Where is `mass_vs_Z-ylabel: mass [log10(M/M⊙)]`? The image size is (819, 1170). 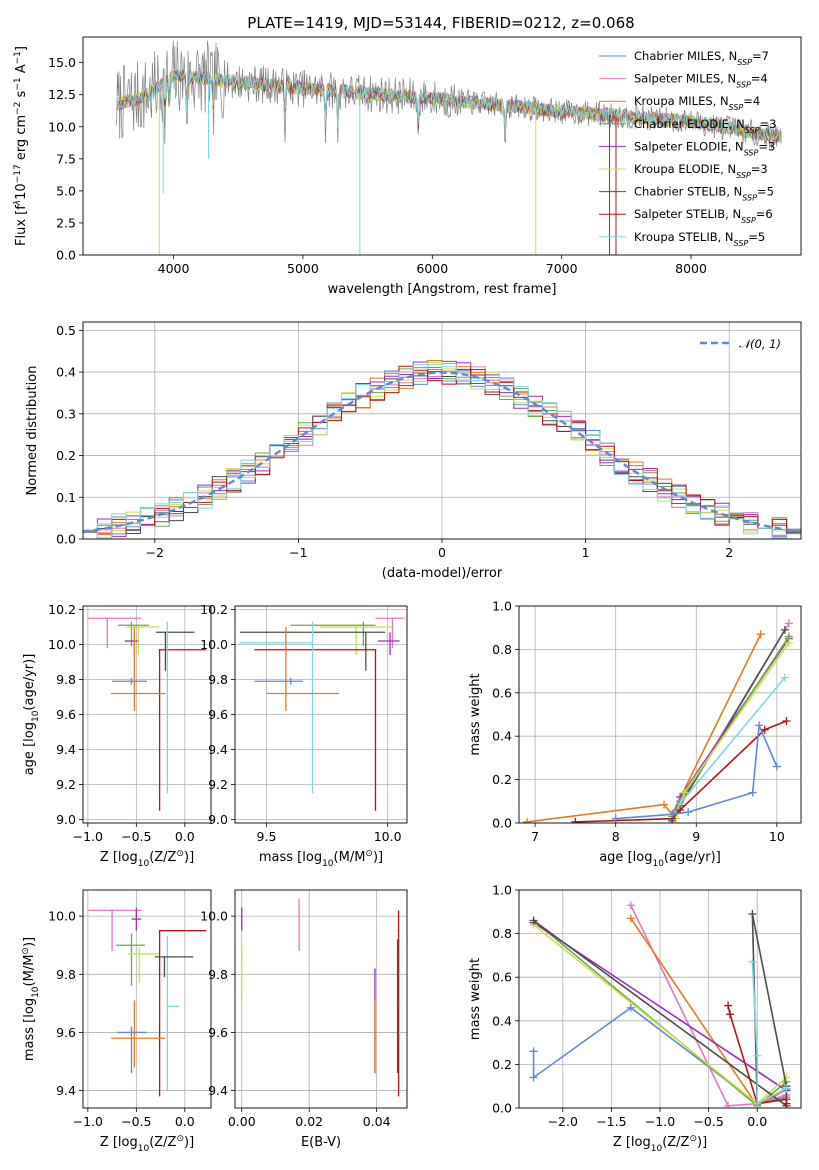
mass_vs_Z-ylabel: mass [log10(M/M⊙)] is located at coordinates (31, 999).